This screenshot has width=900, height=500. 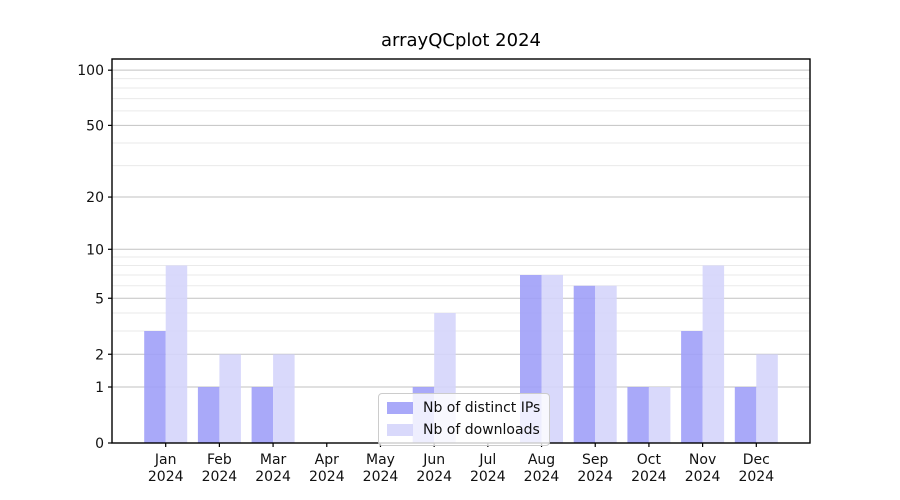 What do you see at coordinates (487, 460) in the screenshot?
I see `x-tick-label-month: Jul` at bounding box center [487, 460].